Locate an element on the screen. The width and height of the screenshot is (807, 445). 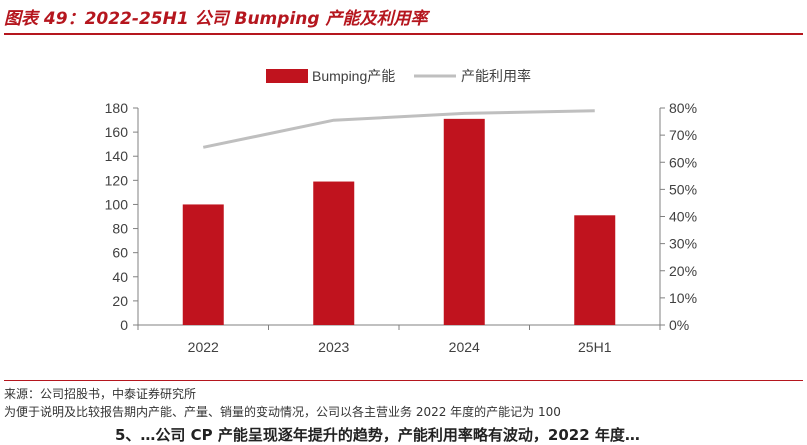
y-left-tick-label: 100 is located at coordinates (117, 204).